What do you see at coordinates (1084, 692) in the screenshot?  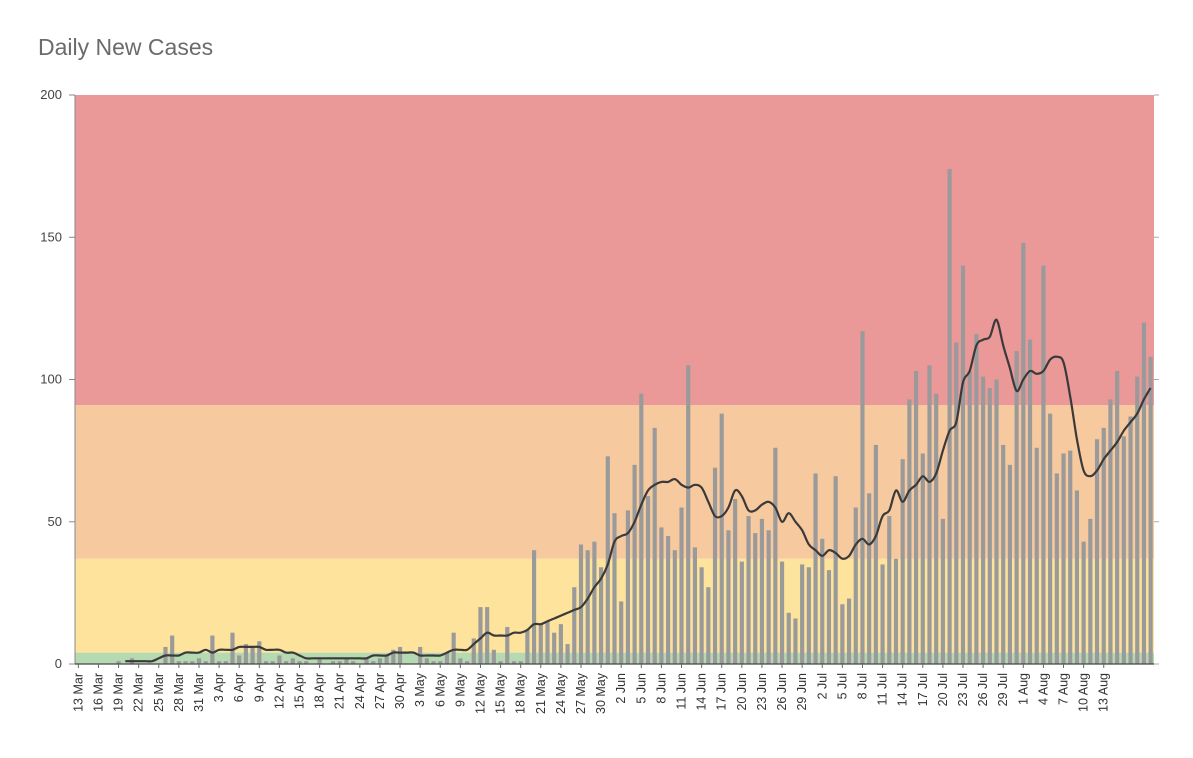 I see `x-tick-label: 10 Aug` at bounding box center [1084, 692].